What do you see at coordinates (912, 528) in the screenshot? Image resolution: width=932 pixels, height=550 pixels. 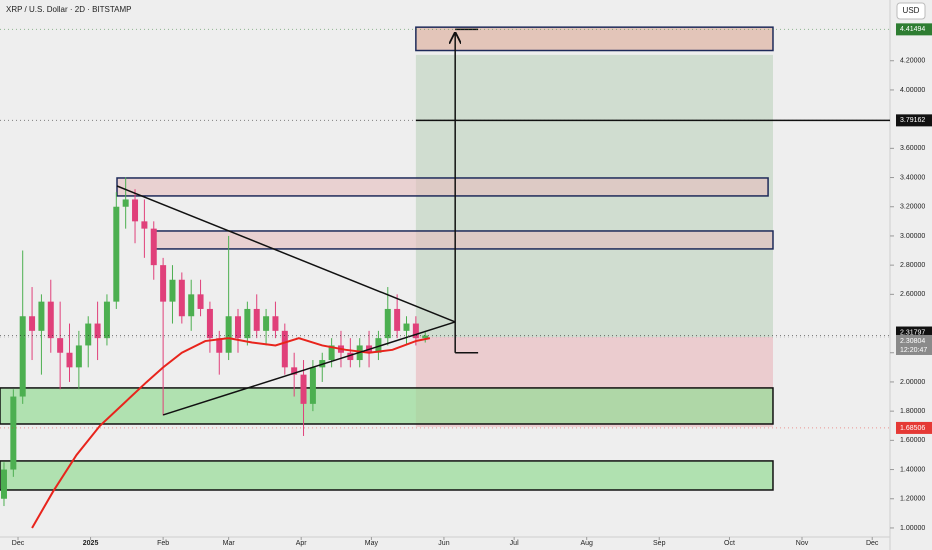 I see `y-tick-label: 1.00000` at bounding box center [912, 528].